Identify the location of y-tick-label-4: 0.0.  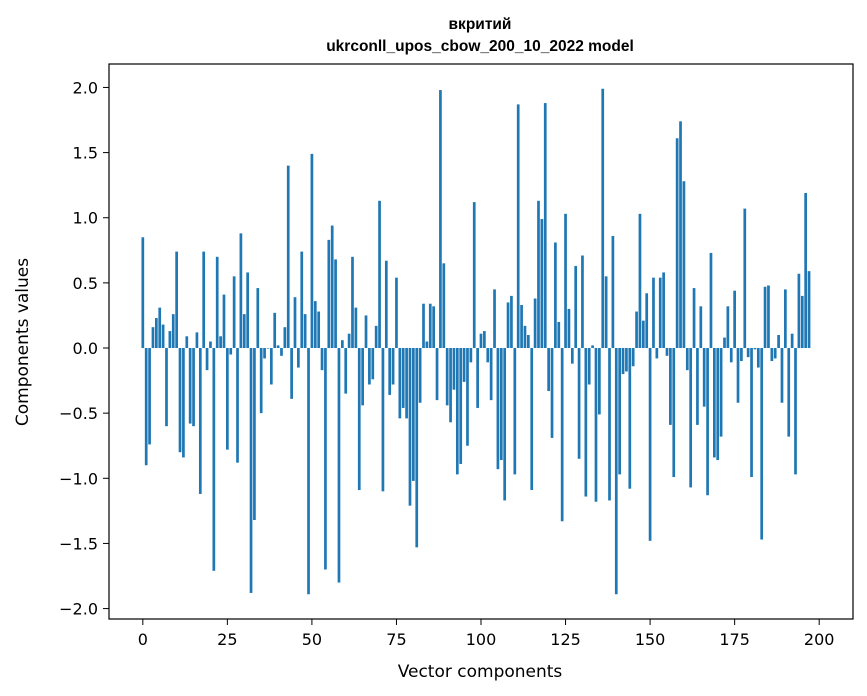
(85, 348).